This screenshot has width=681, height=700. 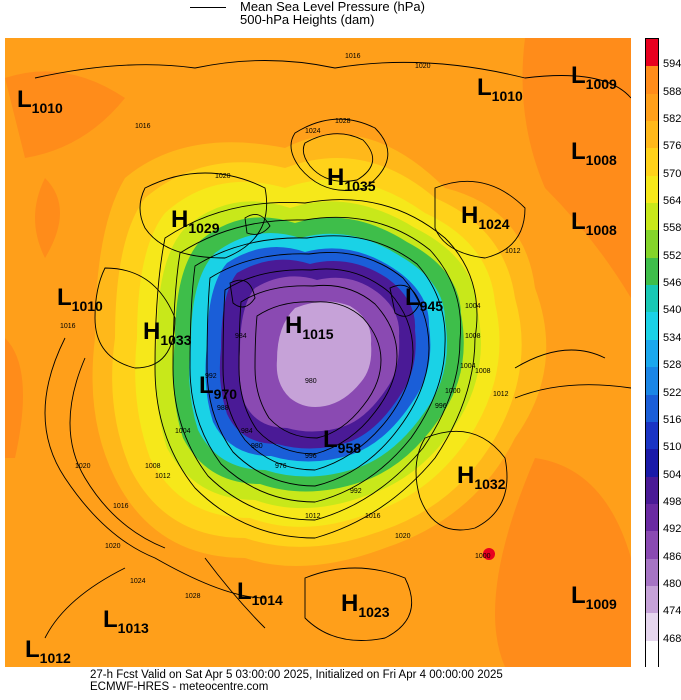 I want to click on high-pressure-label: H1035, so click(x=351, y=179).